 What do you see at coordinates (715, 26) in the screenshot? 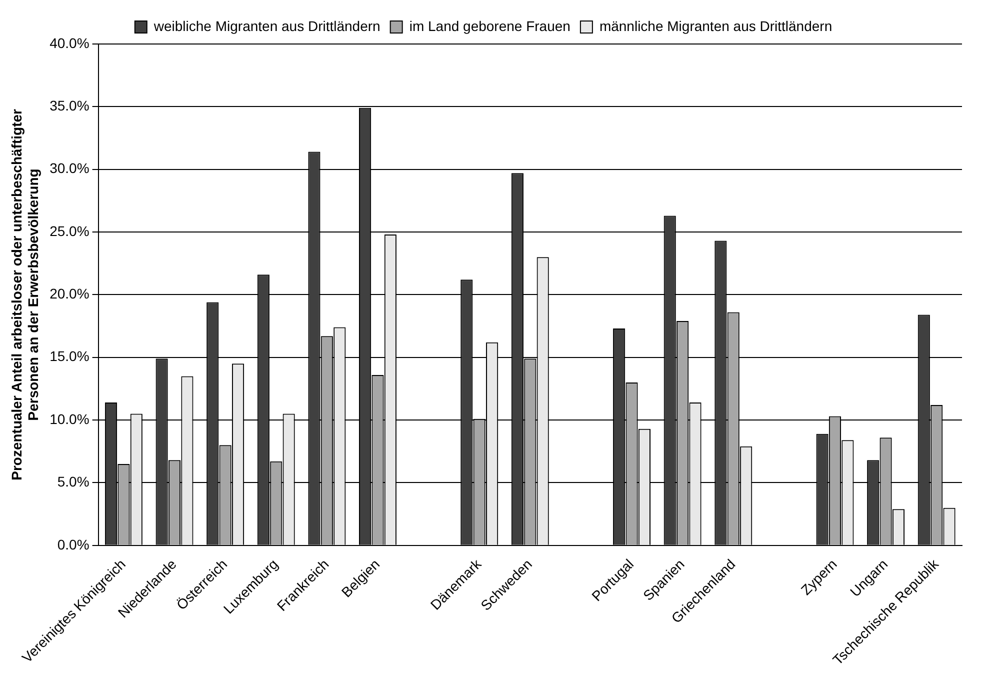
I see `legend-label: männliche Migranten aus Drittländern` at bounding box center [715, 26].